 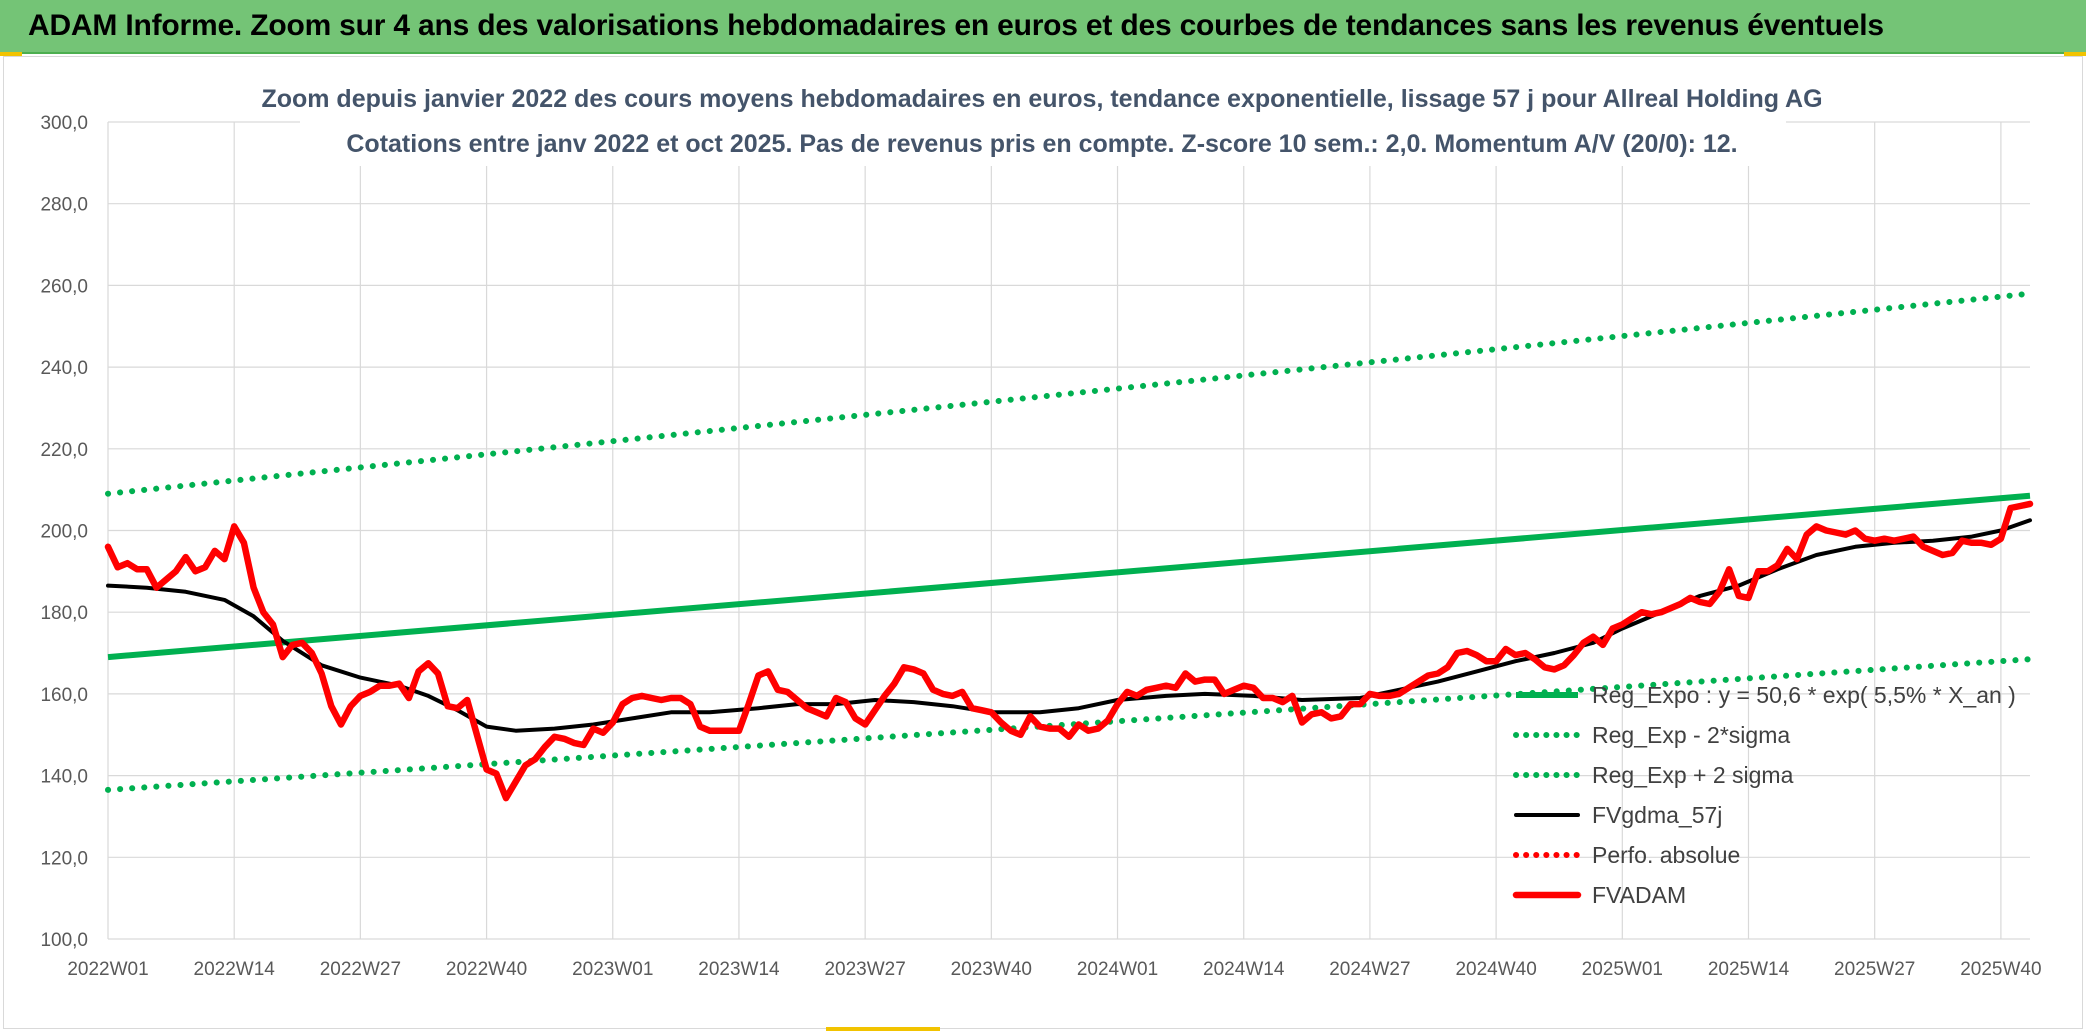 I want to click on legend-label: Reg_Exp + 2 sigma, so click(x=1693, y=775).